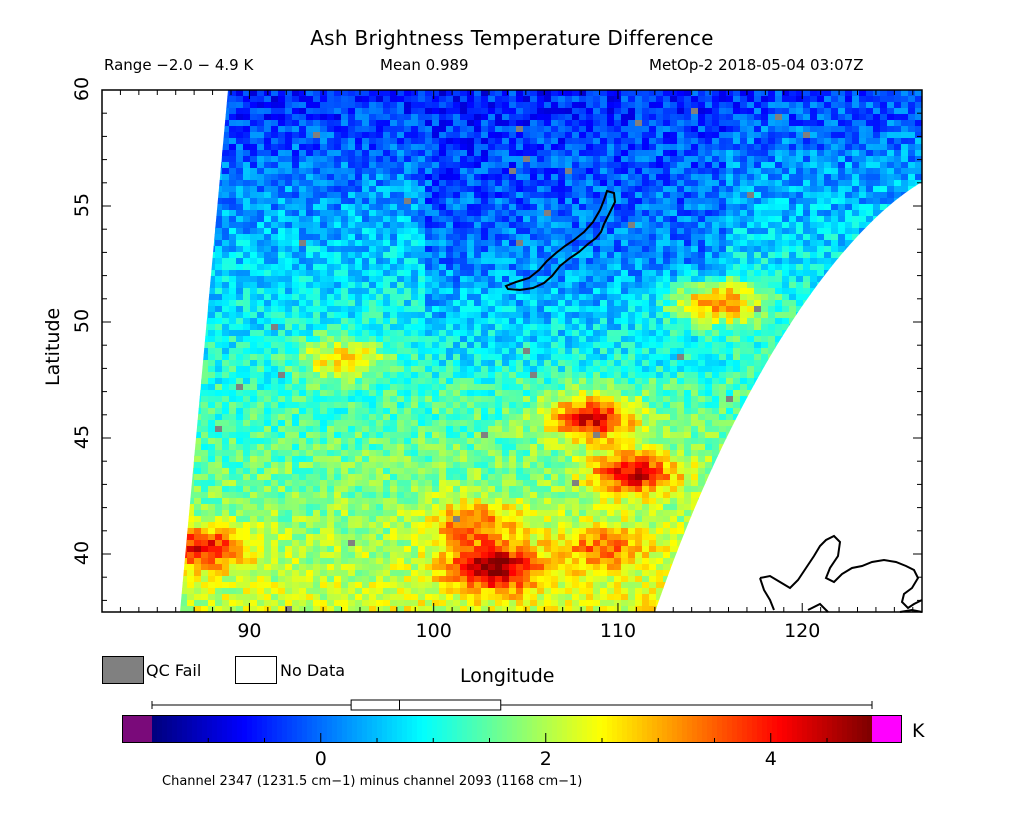 The height and width of the screenshot is (813, 1024). What do you see at coordinates (320, 759) in the screenshot?
I see `colorbar-tick-label: 0` at bounding box center [320, 759].